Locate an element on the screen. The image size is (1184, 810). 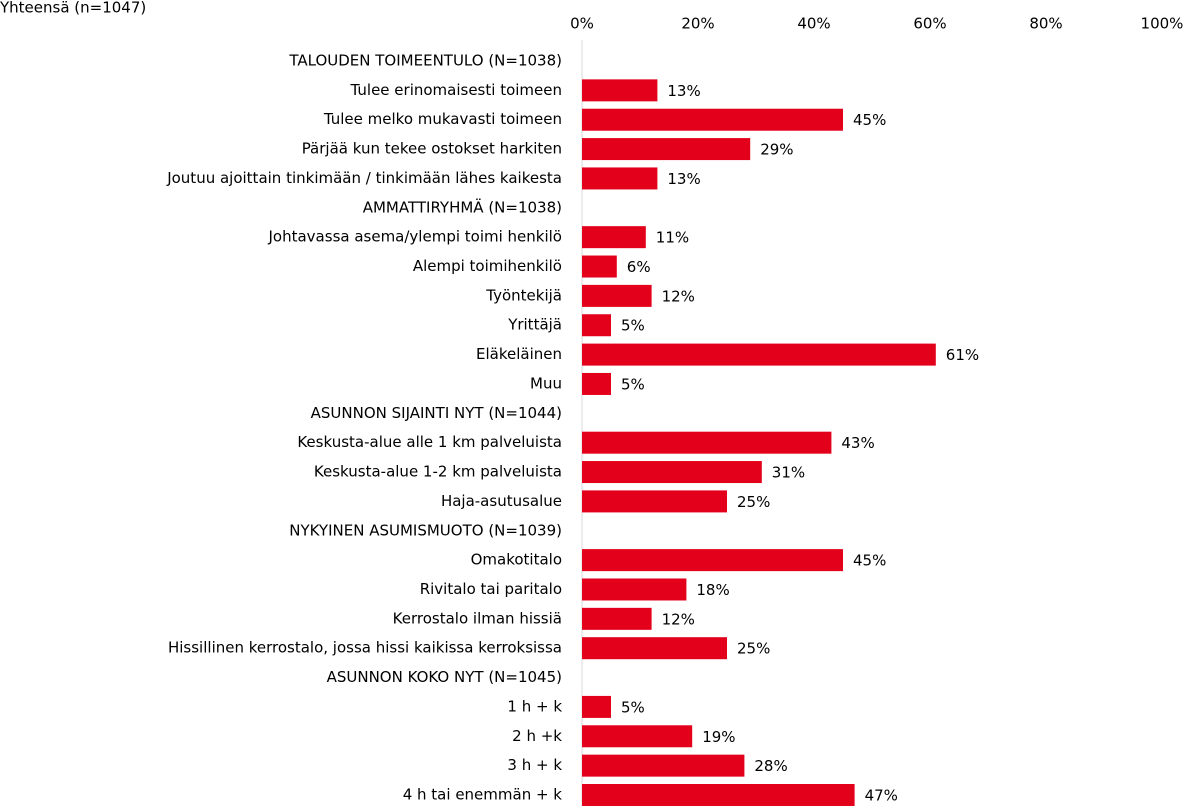
y-tick-label: Kerrostalo ilman hissiä is located at coordinates (477, 618).